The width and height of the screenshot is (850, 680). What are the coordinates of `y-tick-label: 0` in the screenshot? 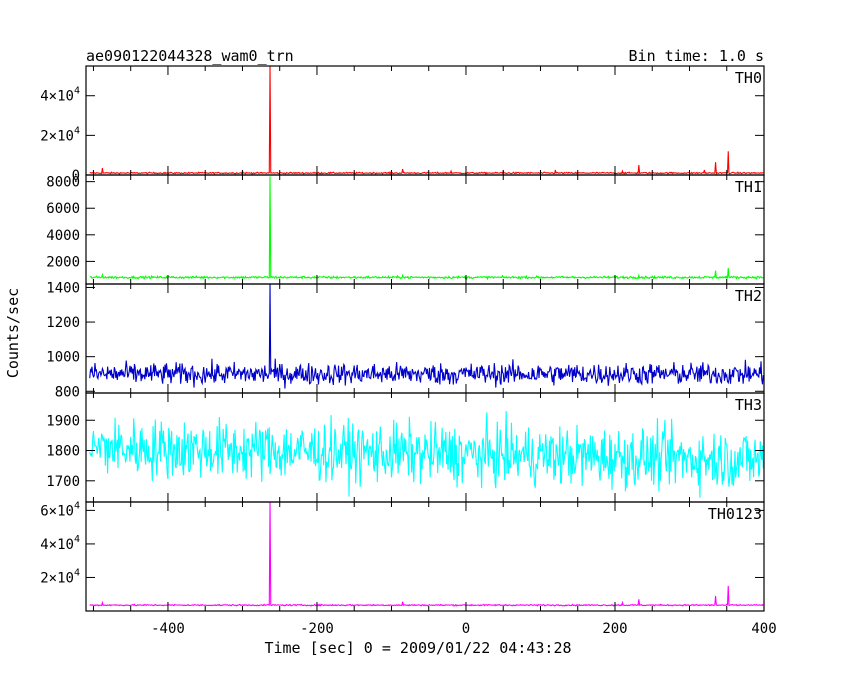 It's located at (76, 176).